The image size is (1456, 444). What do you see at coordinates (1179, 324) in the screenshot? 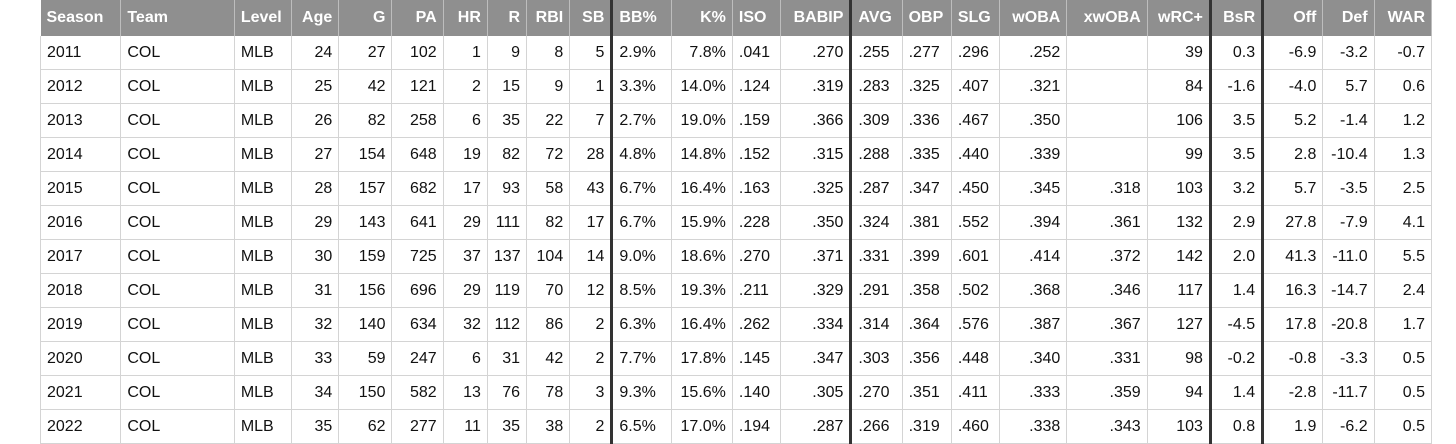
I see `table-cell: 127` at bounding box center [1179, 324].